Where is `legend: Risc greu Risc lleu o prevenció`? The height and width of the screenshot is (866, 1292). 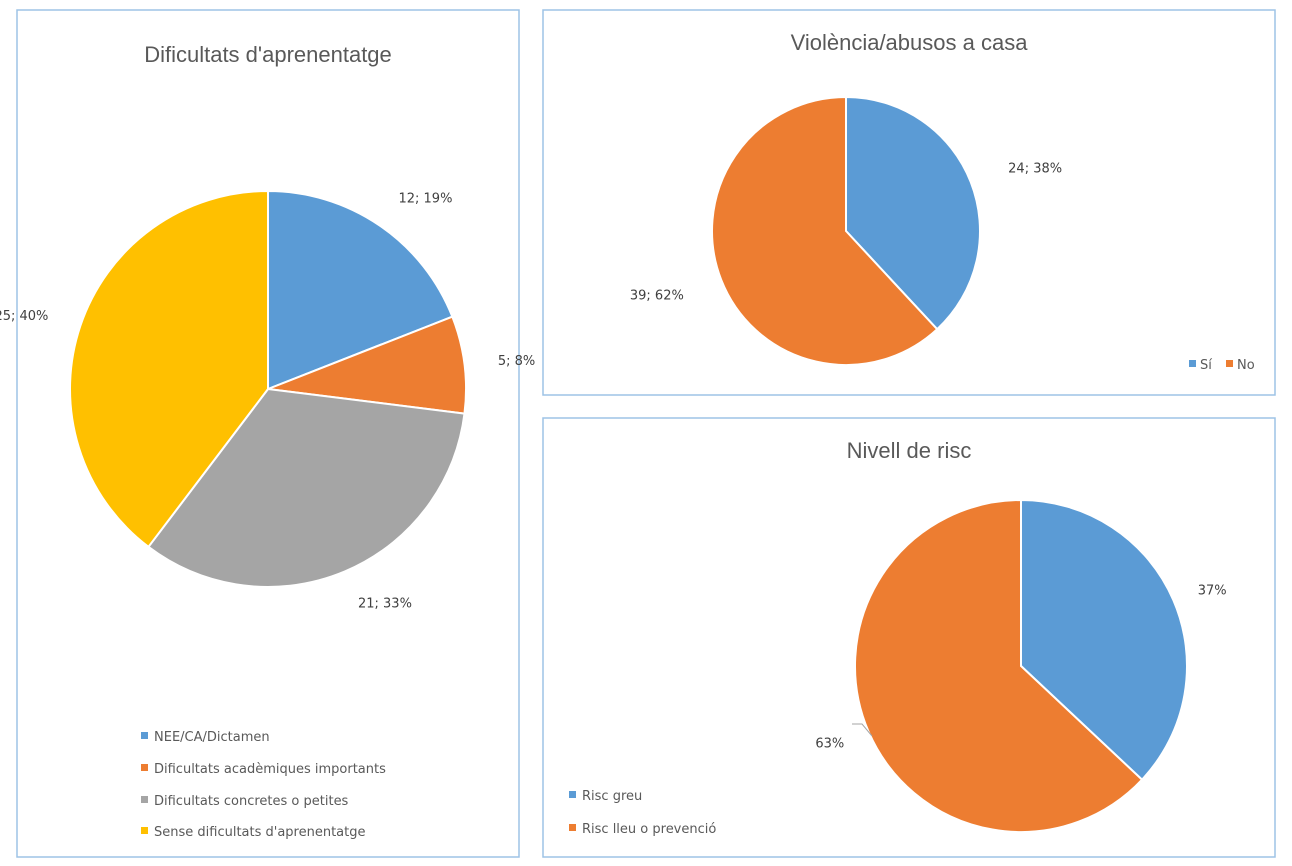 legend: Risc greu Risc lleu o prevenció is located at coordinates (642, 813).